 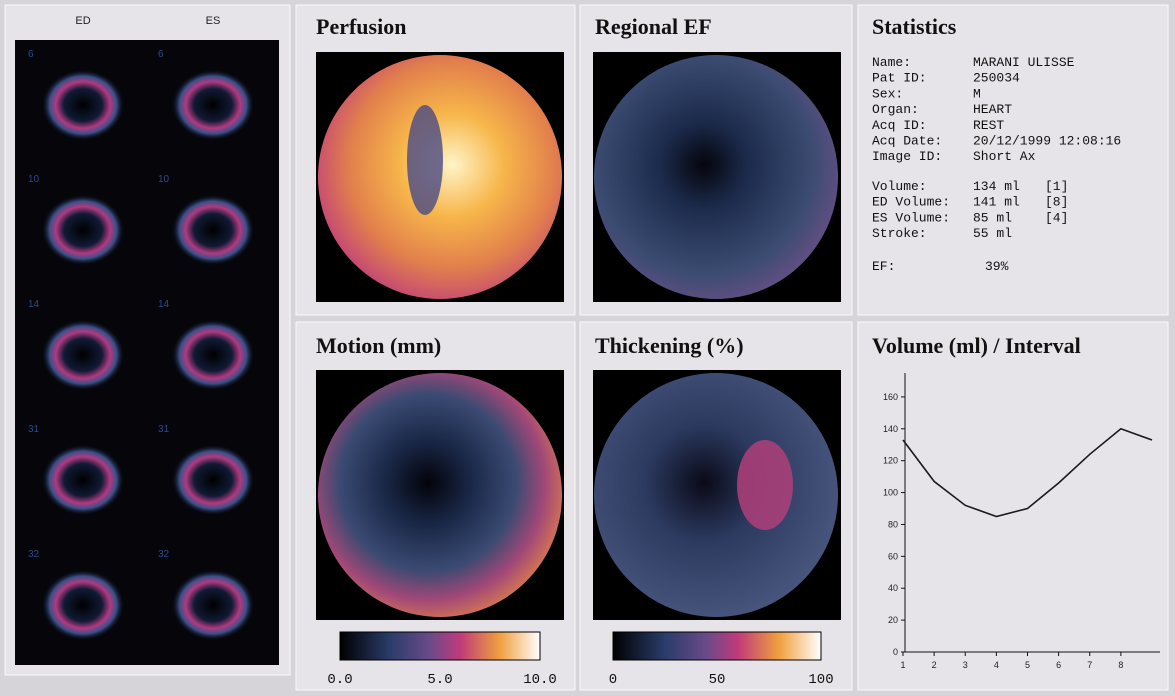 What do you see at coordinates (1058, 665) in the screenshot?
I see `x-tick-label: 6` at bounding box center [1058, 665].